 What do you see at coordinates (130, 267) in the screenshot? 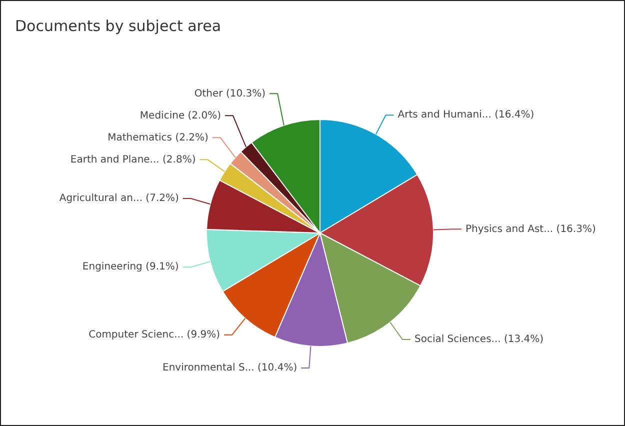
I see `slice-label: Engineering (9.1%)` at bounding box center [130, 267].